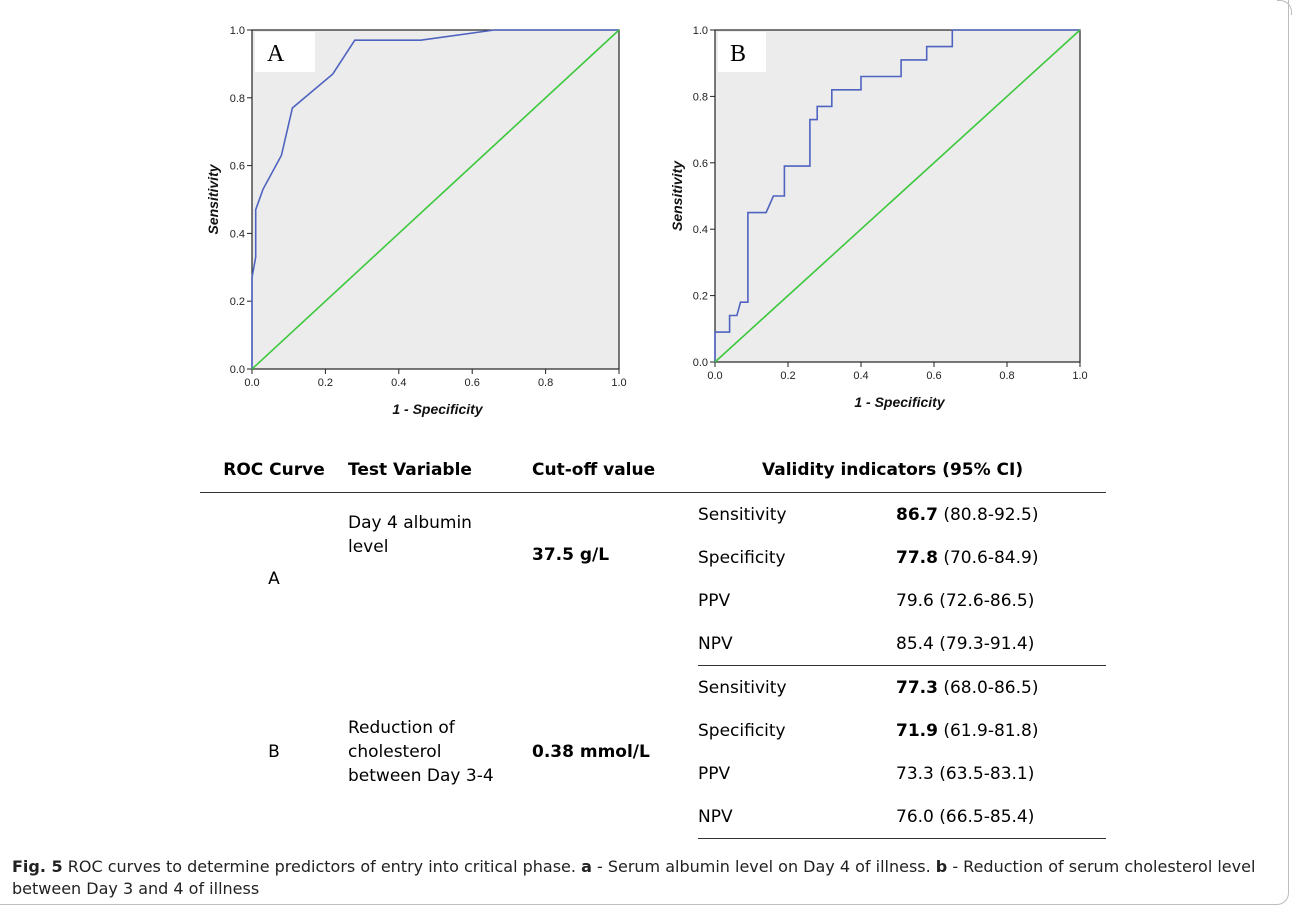  Describe the element at coordinates (917, 514) in the screenshot. I see `value-bold: 86.7` at that location.